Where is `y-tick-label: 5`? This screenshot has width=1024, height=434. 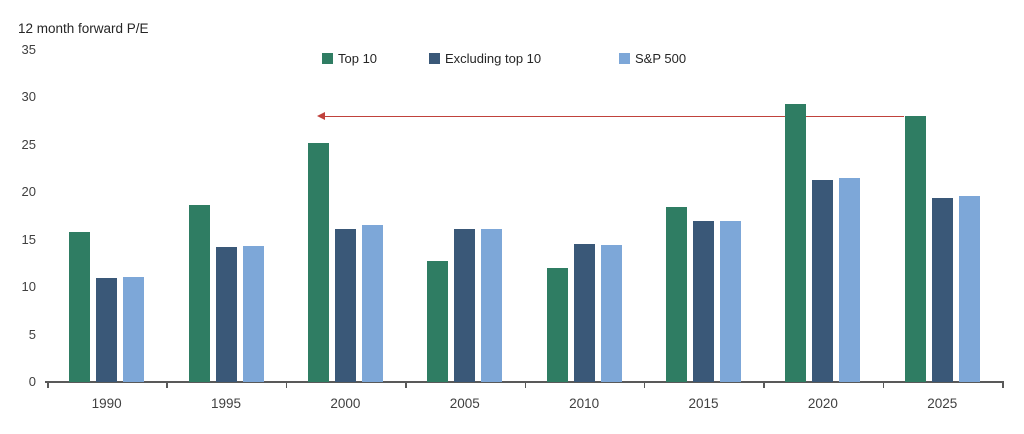 y-tick-label: 5 is located at coordinates (32, 334).